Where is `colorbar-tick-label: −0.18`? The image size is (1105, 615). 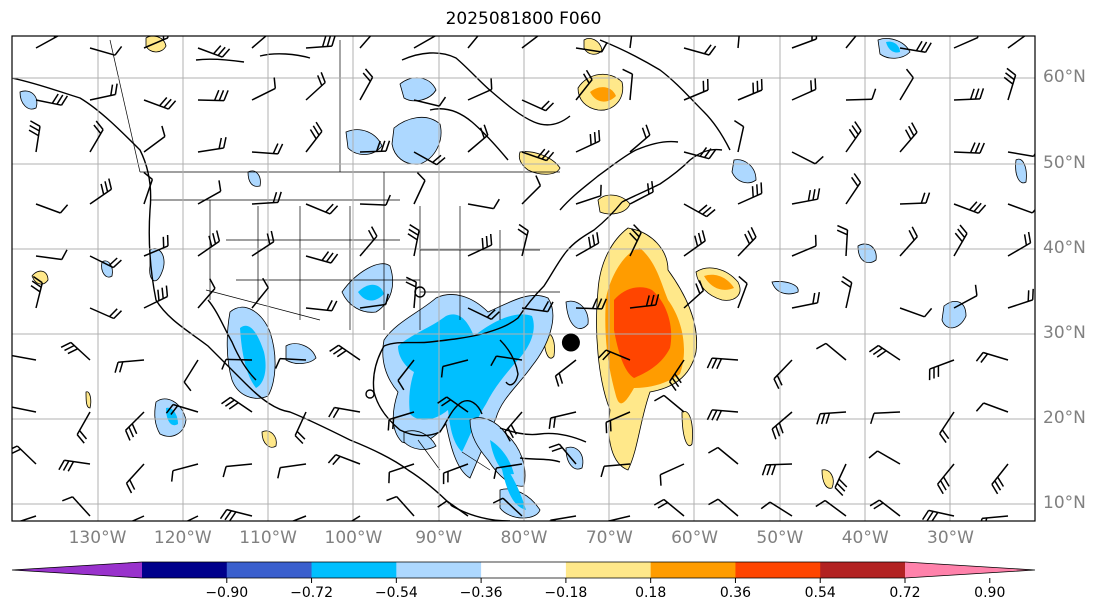
colorbar-tick-label: −0.18 is located at coordinates (566, 593).